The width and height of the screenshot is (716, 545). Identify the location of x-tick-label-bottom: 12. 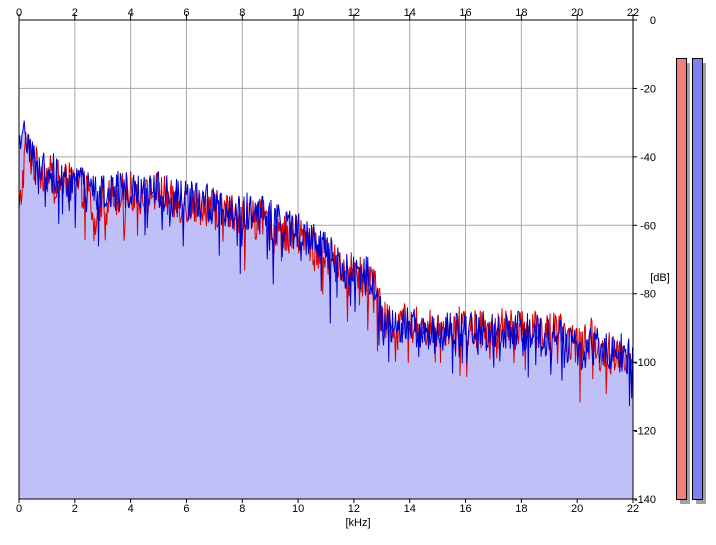
(354, 509).